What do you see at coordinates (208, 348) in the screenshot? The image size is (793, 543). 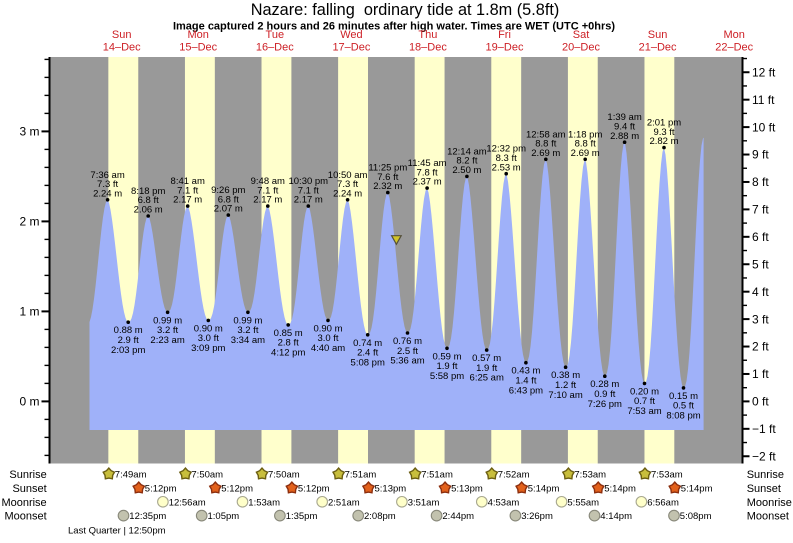 I see `svg-text: 3:09 pm` at bounding box center [208, 348].